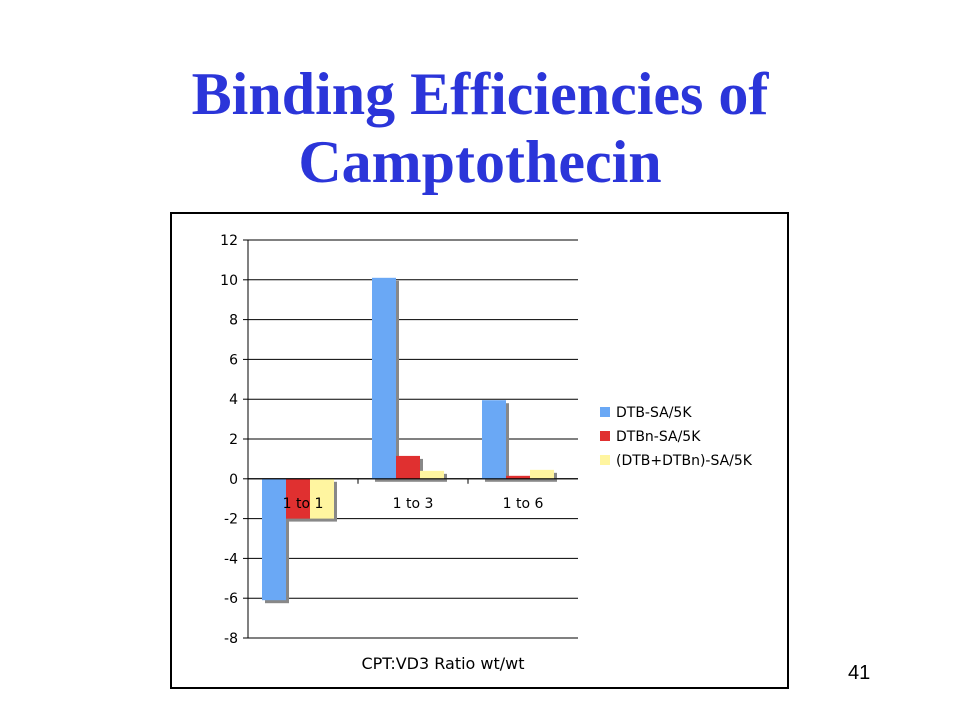 This screenshot has height=720, width=960. Describe the element at coordinates (480, 128) in the screenshot. I see `slide-title: Binding Efficiencies of Camptothecin` at that location.